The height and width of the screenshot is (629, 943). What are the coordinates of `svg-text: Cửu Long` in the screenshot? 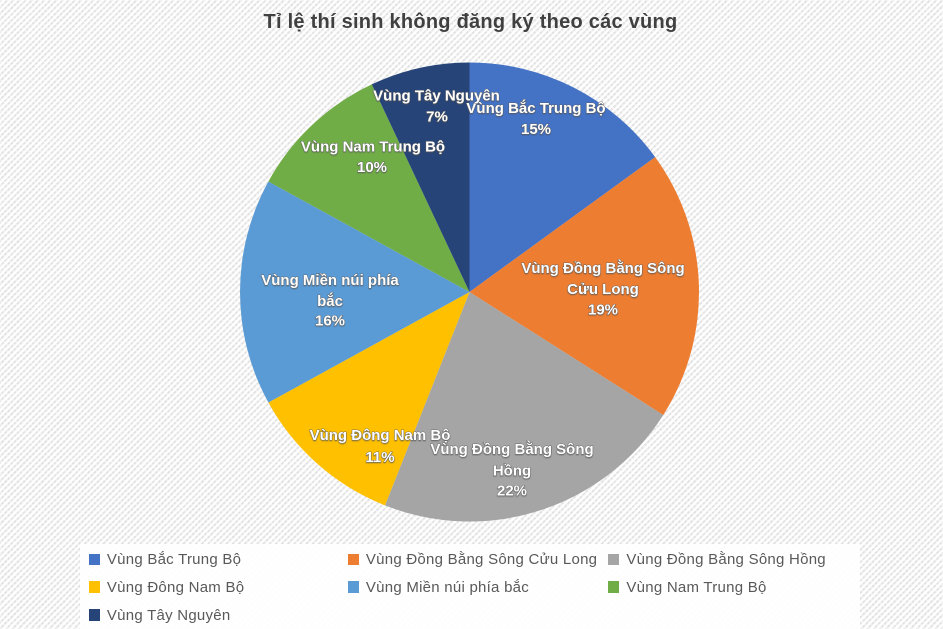 It's located at (603, 289).